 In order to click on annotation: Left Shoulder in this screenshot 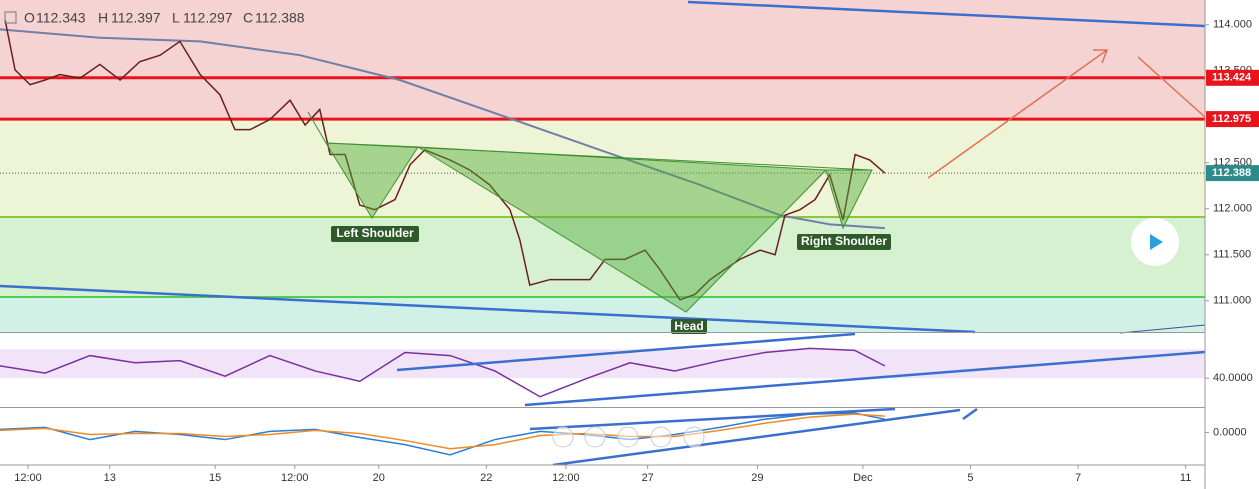, I will do `click(375, 233)`.